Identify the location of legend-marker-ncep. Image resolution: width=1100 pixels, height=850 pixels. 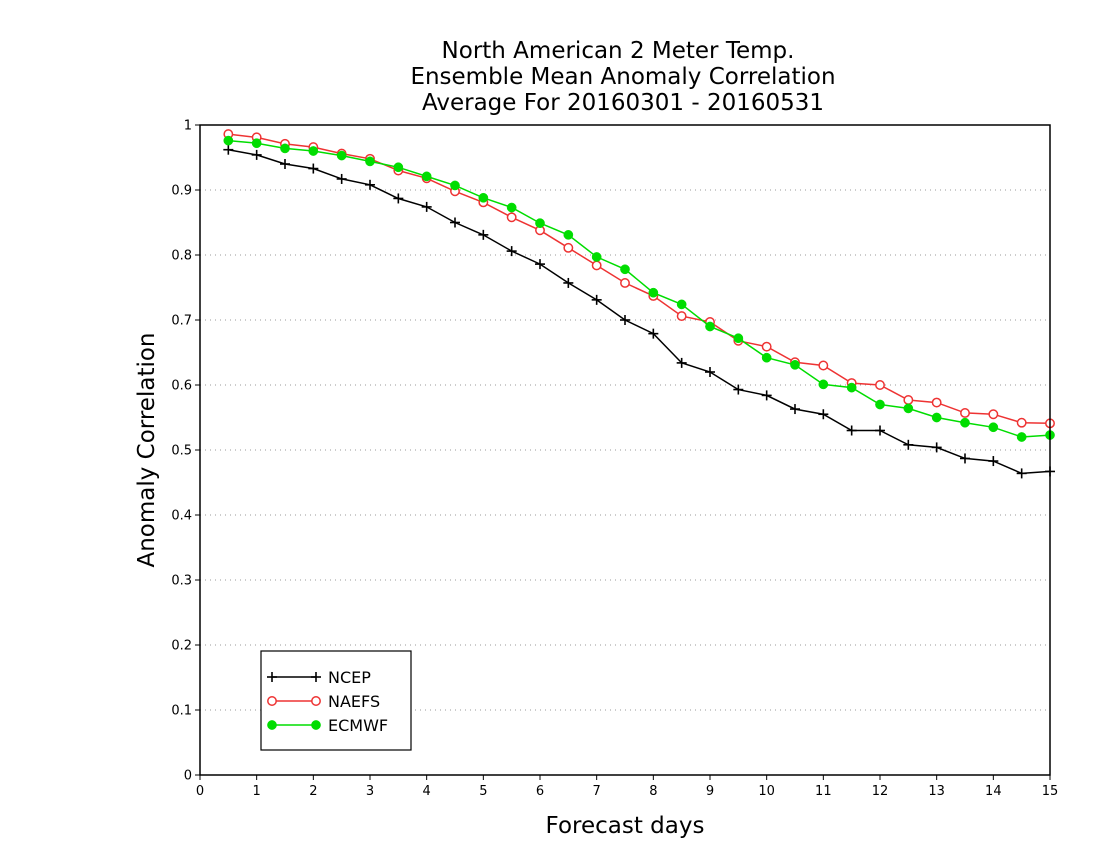
(316, 677).